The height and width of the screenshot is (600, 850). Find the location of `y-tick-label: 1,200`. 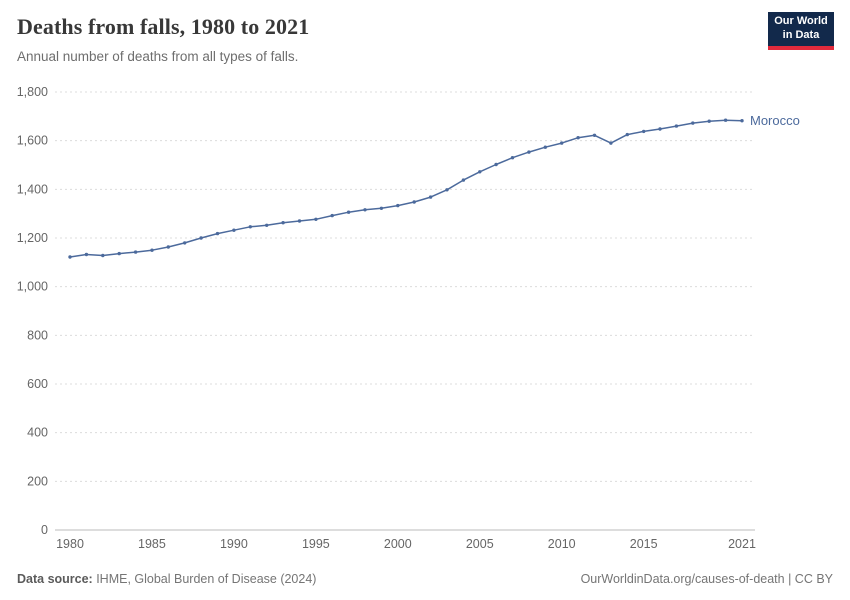

y-tick-label: 1,200 is located at coordinates (32, 238).